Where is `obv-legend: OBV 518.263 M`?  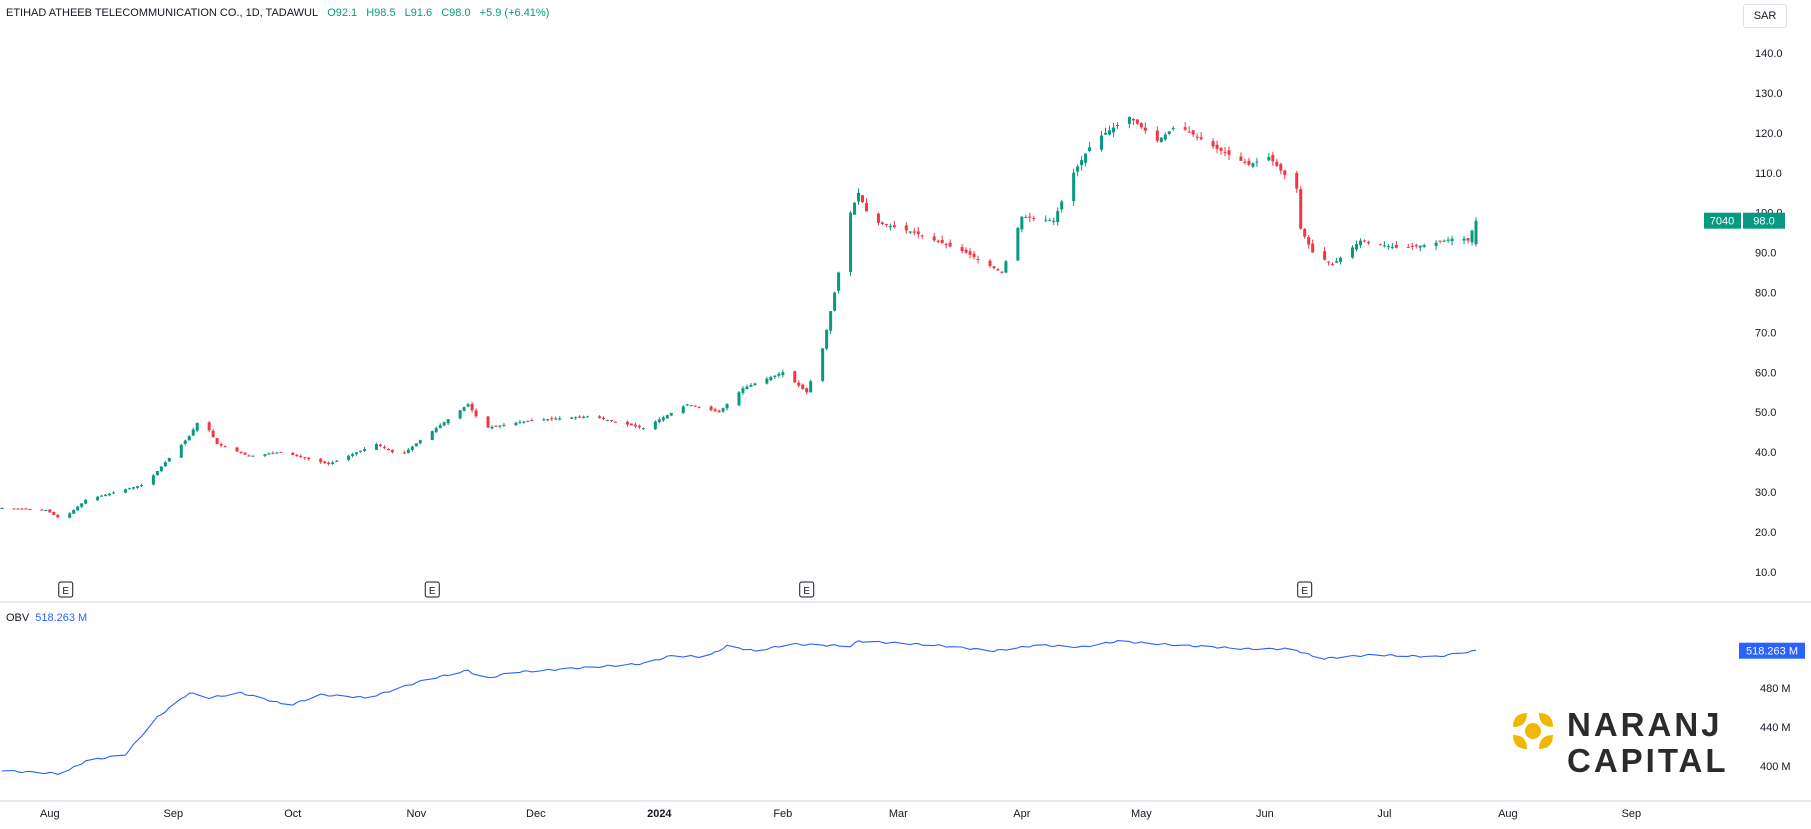 obv-legend: OBV 518.263 M is located at coordinates (46, 618).